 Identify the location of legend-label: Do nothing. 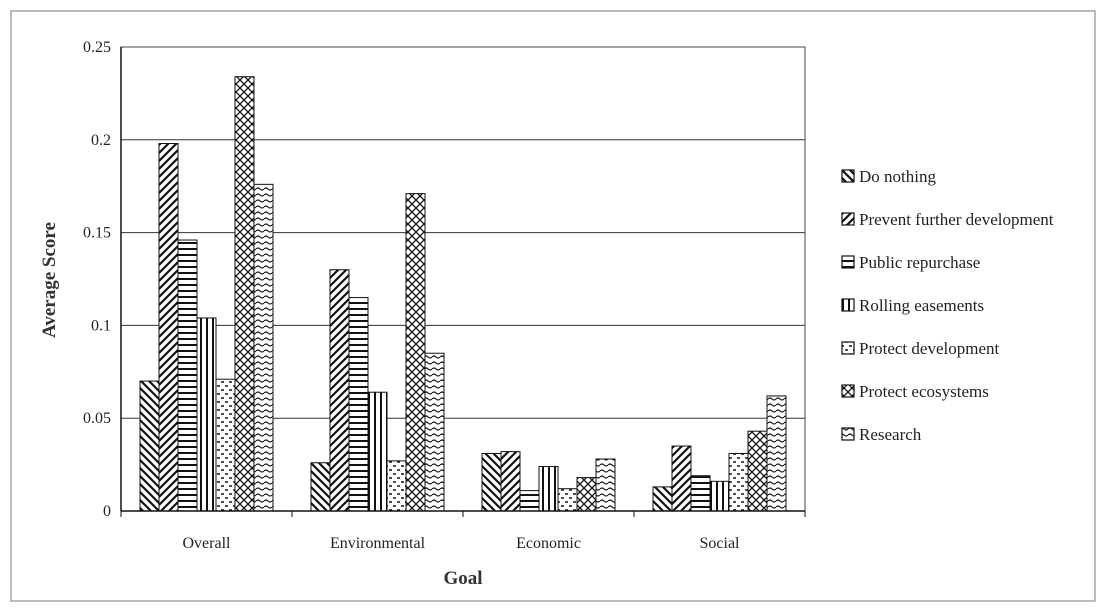
(897, 176).